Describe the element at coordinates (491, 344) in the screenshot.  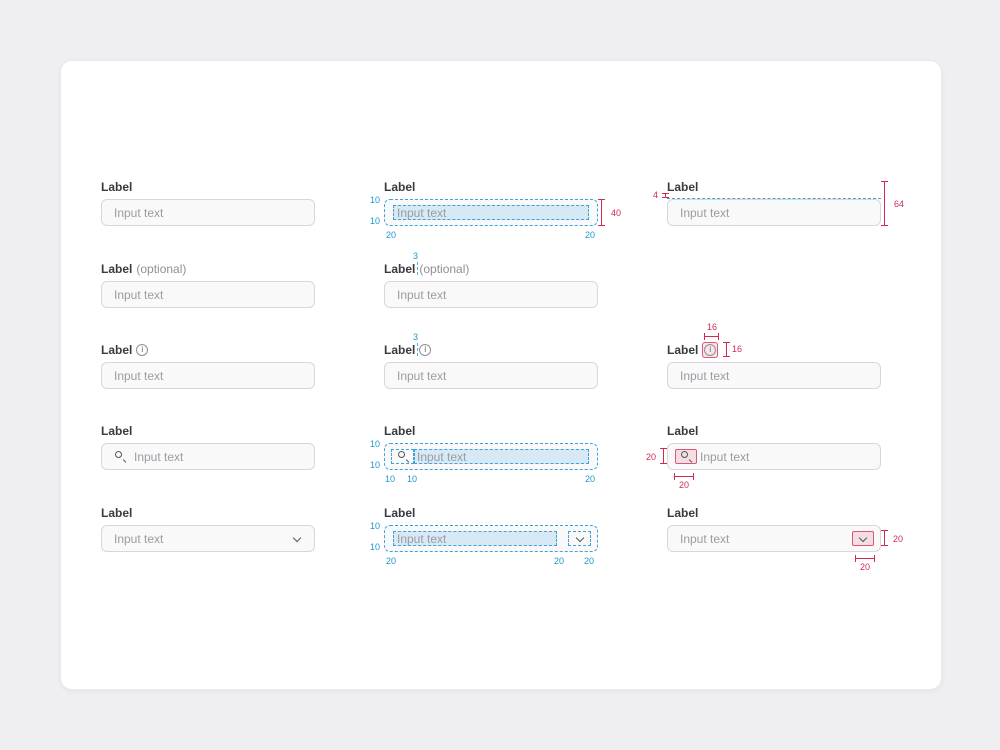
I see `field-label: Label 3` at that location.